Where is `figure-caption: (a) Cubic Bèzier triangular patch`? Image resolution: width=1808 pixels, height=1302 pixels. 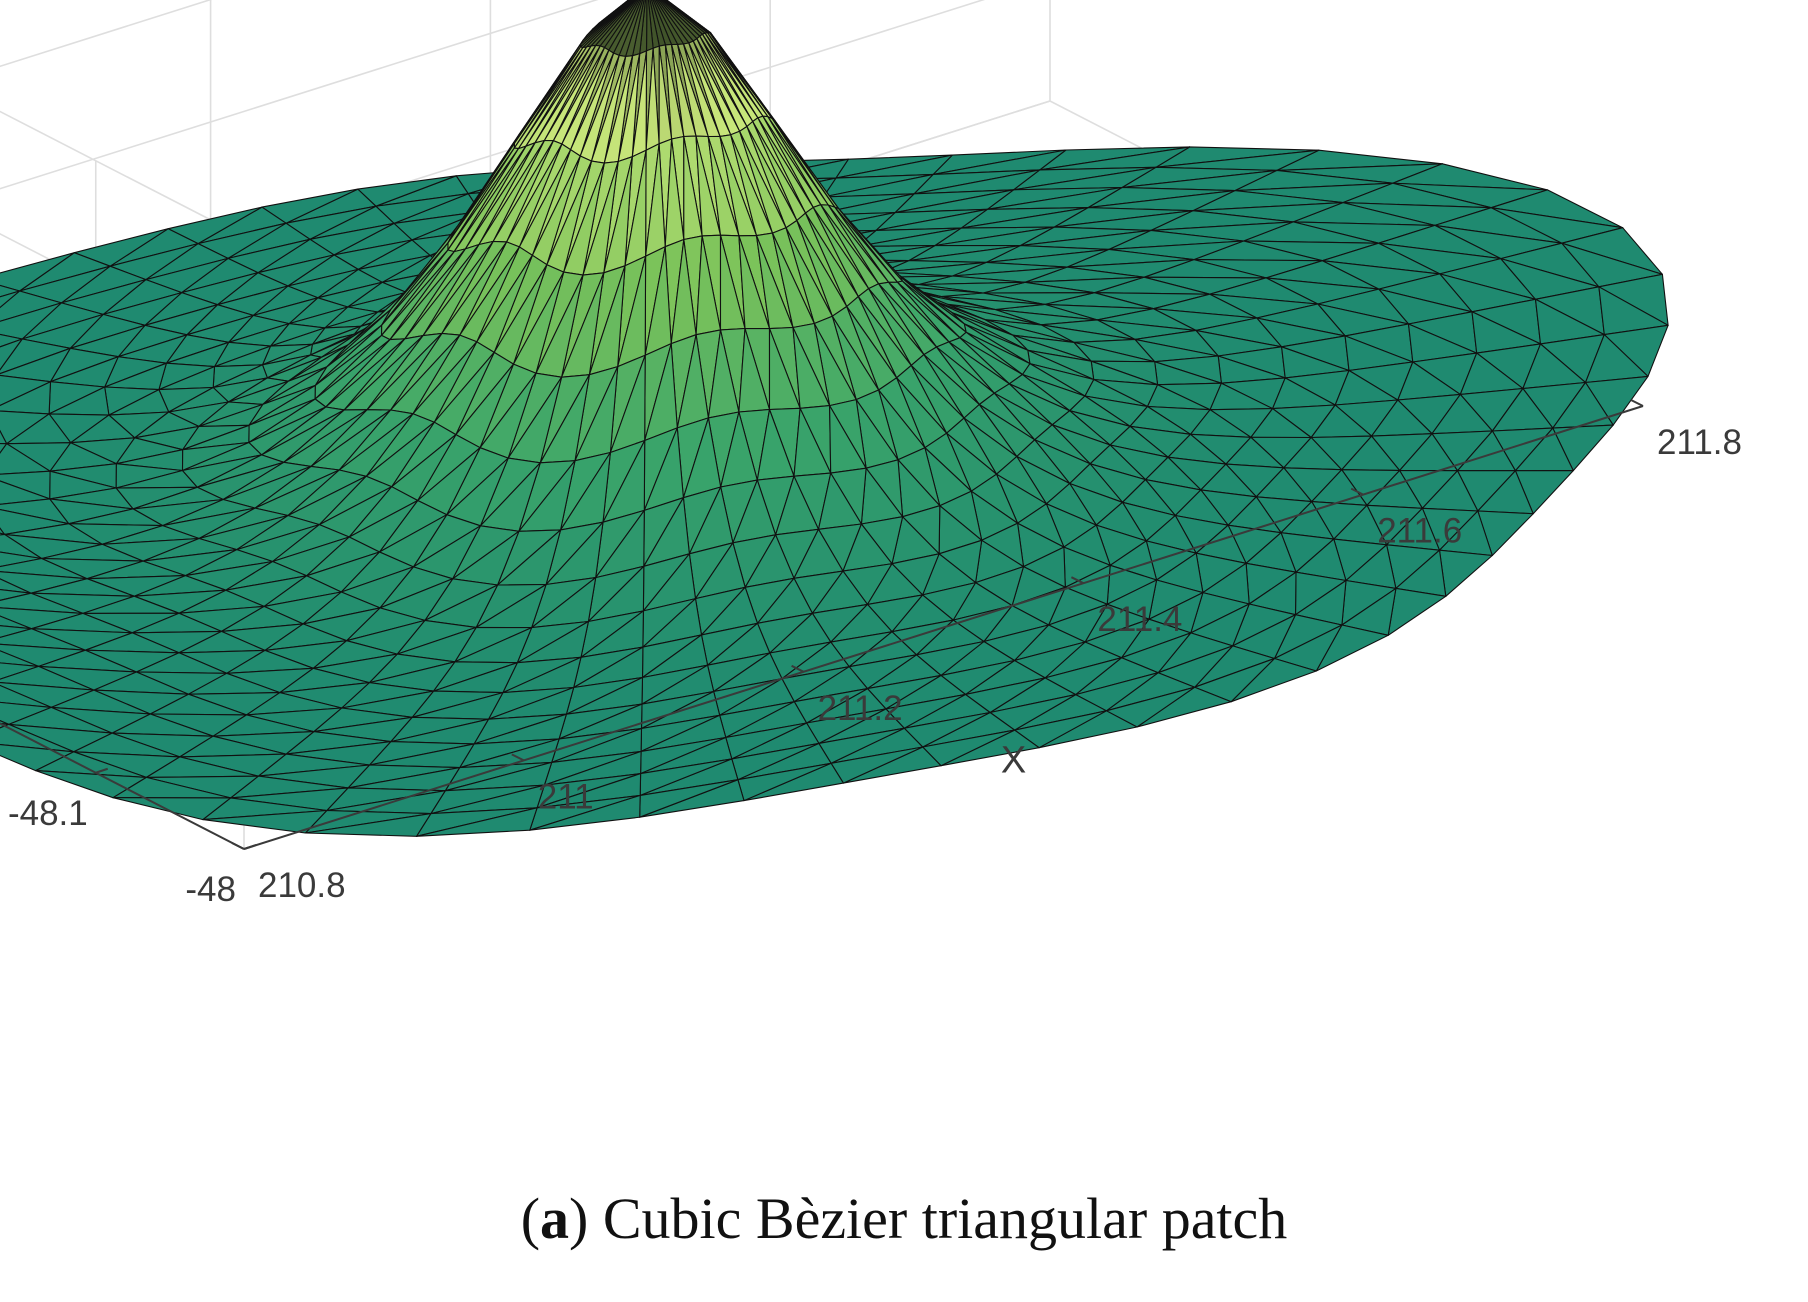
figure-caption: (a) Cubic Bèzier triangular patch is located at coordinates (904, 1218).